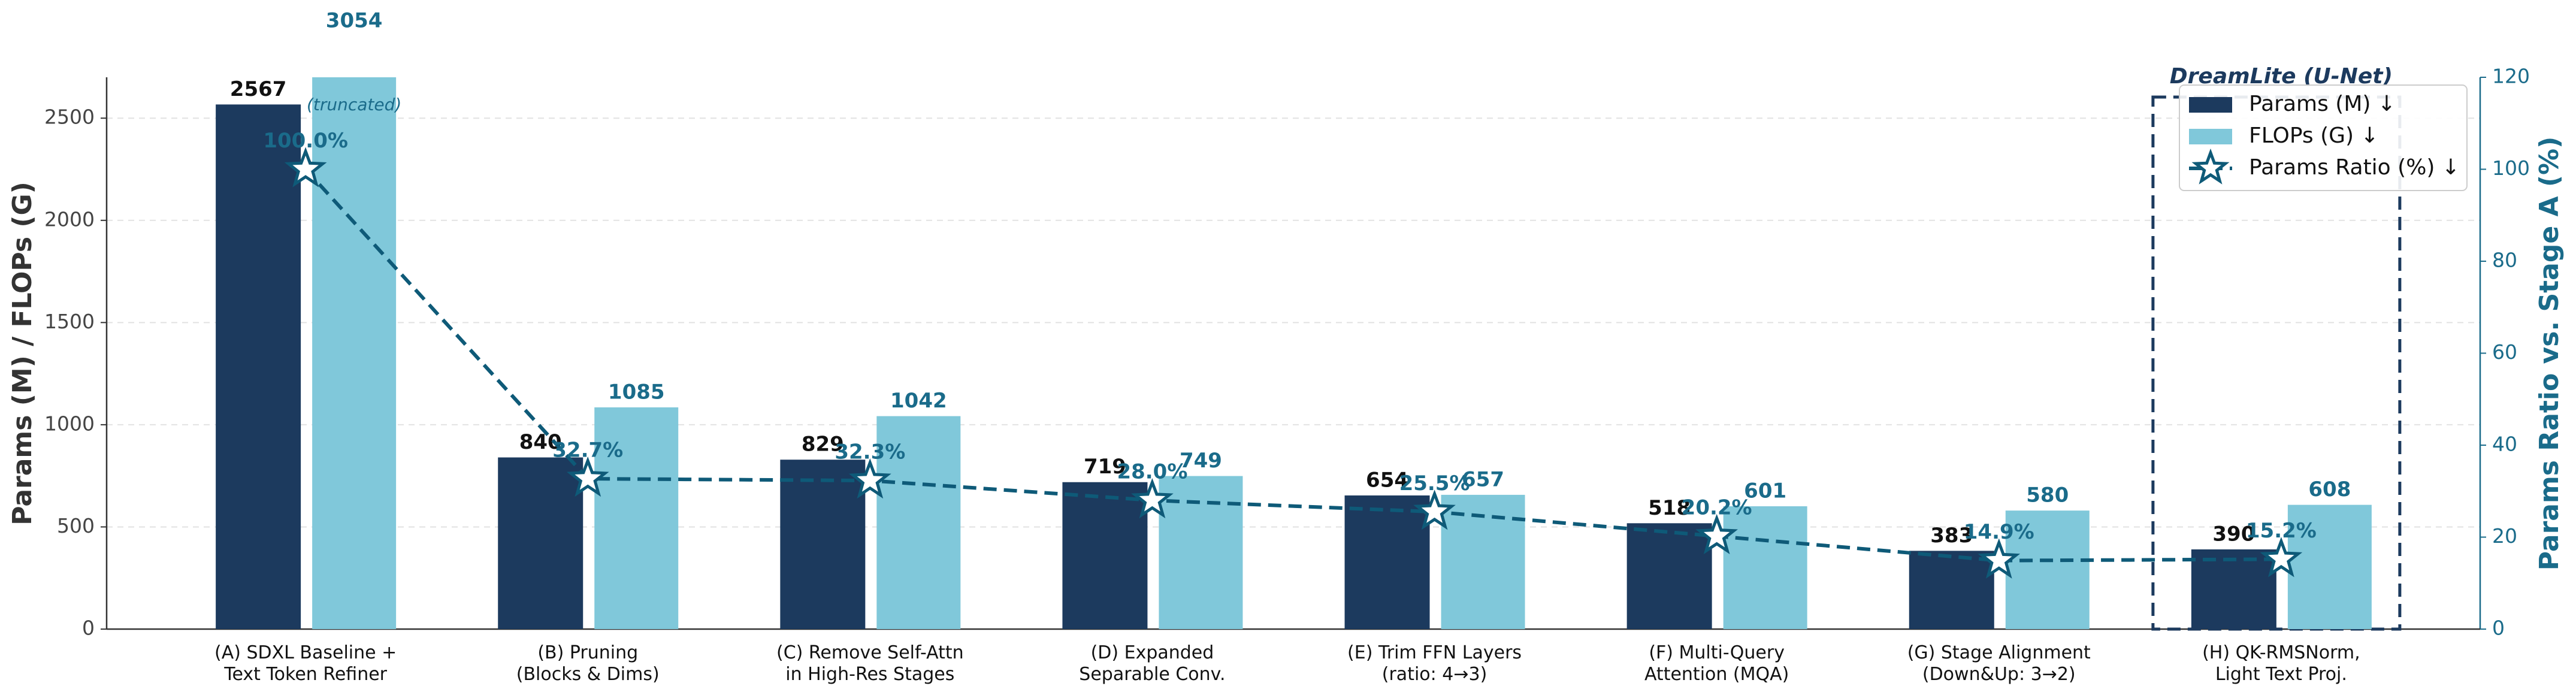  What do you see at coordinates (2504, 352) in the screenshot?
I see `y2-tick-label: 60` at bounding box center [2504, 352].